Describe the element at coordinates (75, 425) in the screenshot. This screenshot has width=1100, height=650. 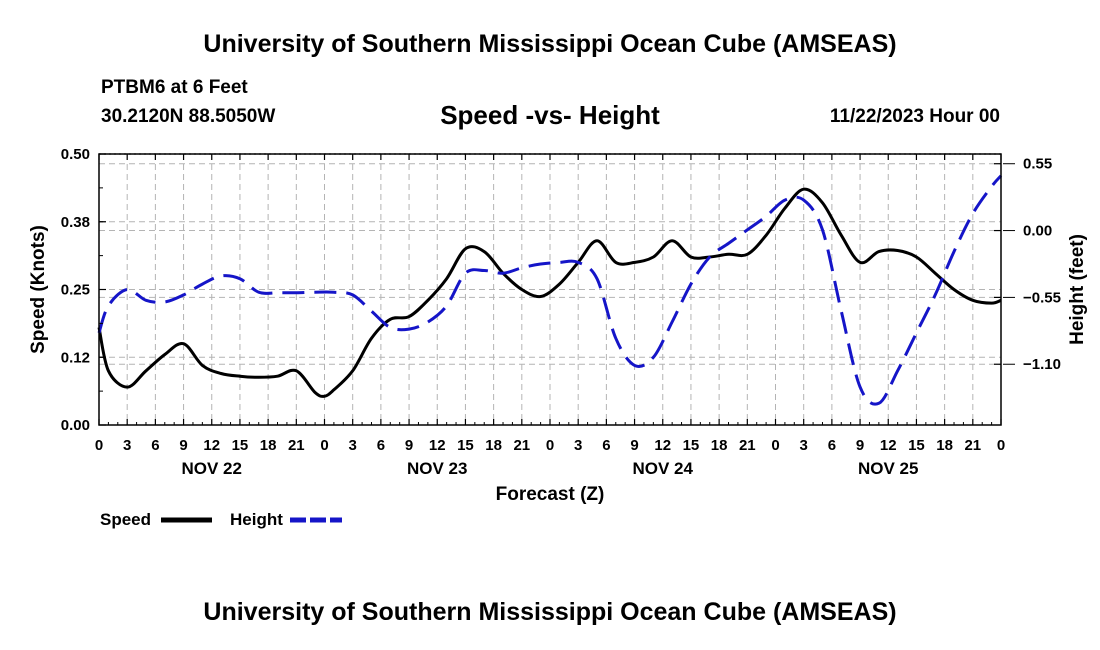
I see `y-left-tick-label: 0.00` at that location.